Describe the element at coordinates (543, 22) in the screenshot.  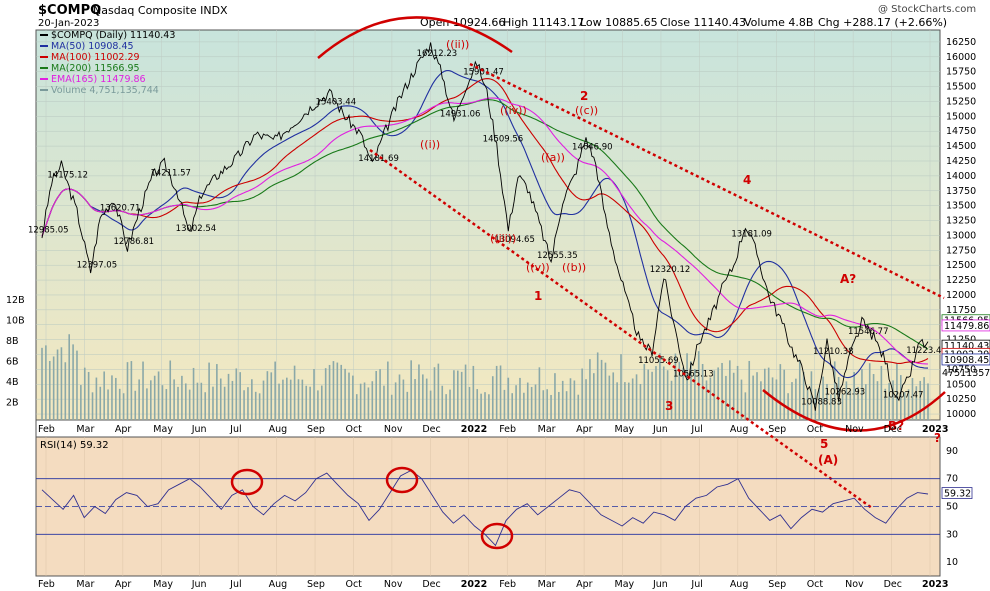
I see `header-high: High 11143.17` at that location.